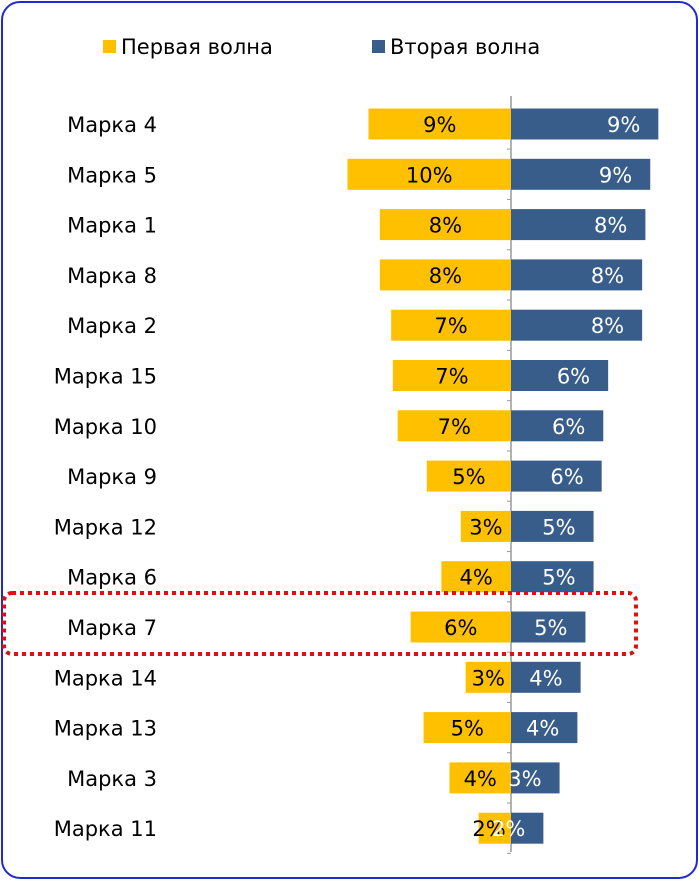  I want to click on highlight-box, so click(320, 623).